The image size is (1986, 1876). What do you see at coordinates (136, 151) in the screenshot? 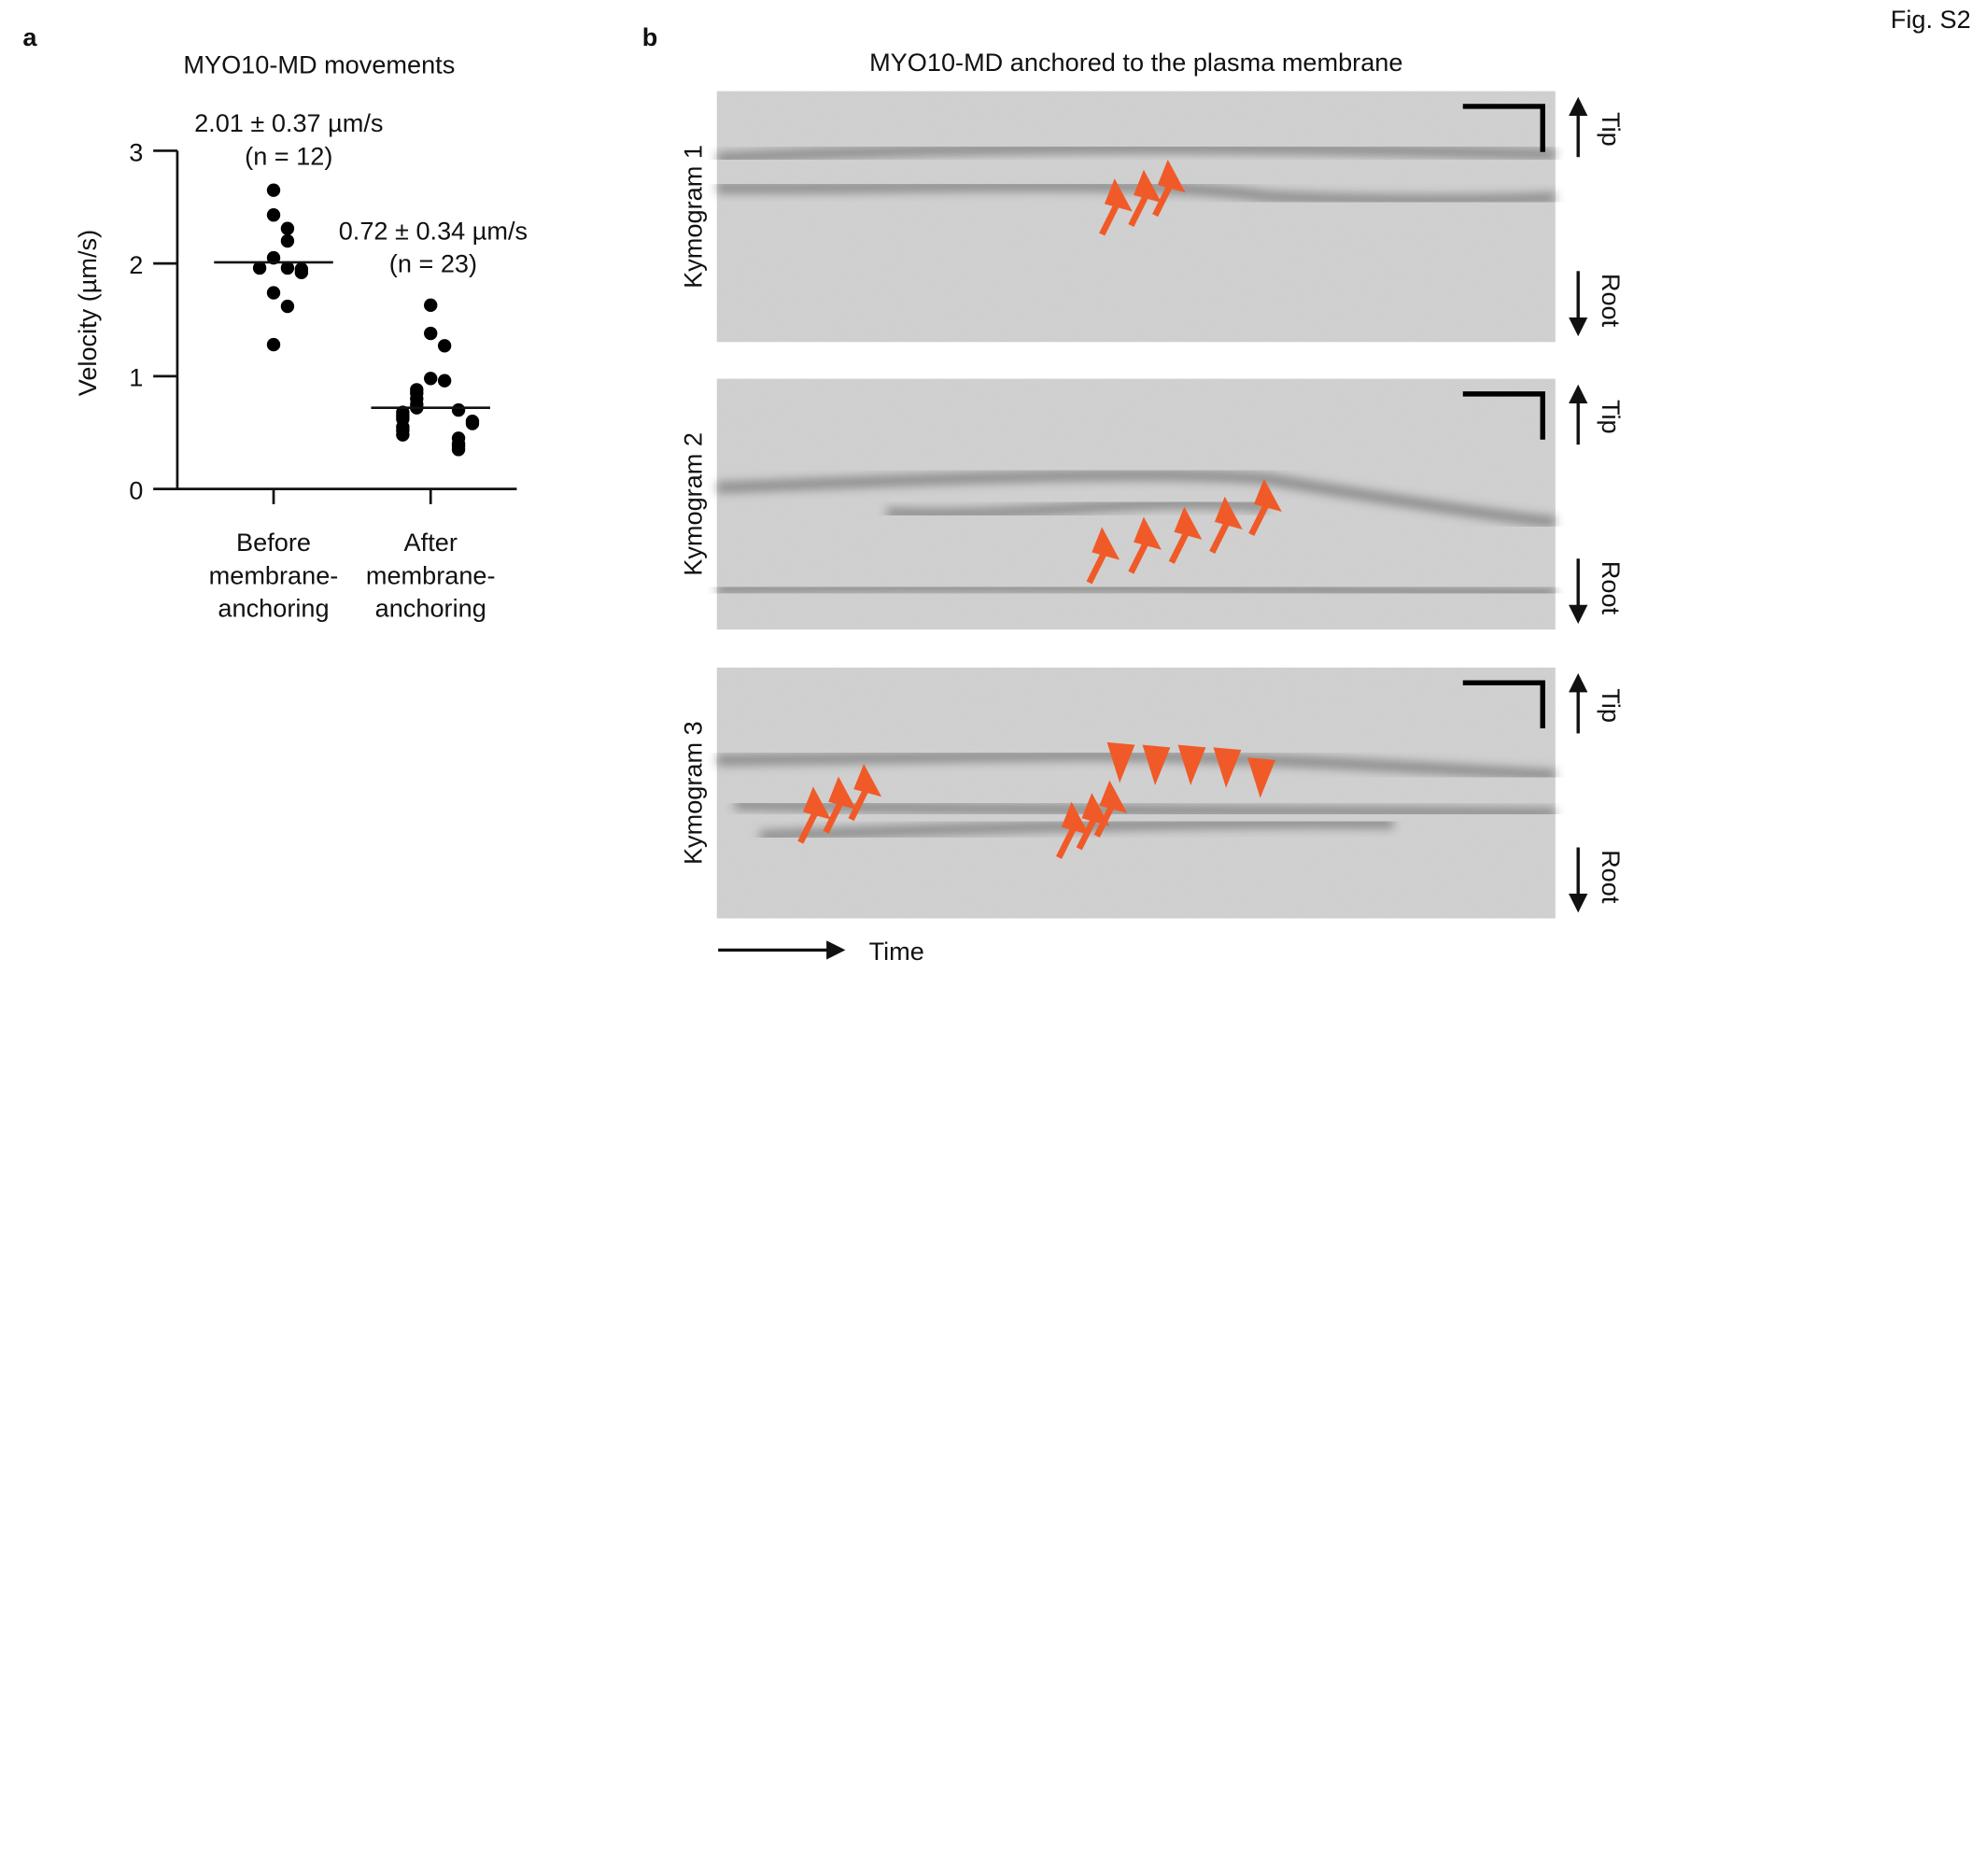
I see `y-tick-label: 3` at bounding box center [136, 151].